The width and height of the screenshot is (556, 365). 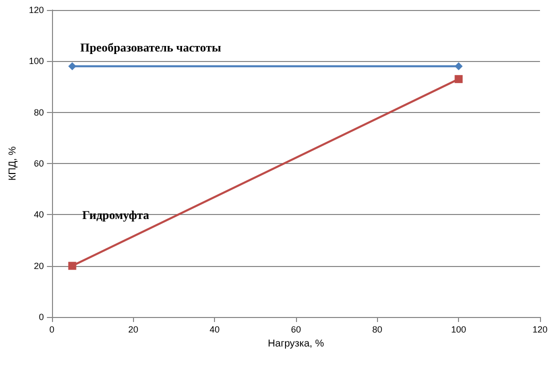 I want to click on x-tick-label: 80, so click(x=377, y=329).